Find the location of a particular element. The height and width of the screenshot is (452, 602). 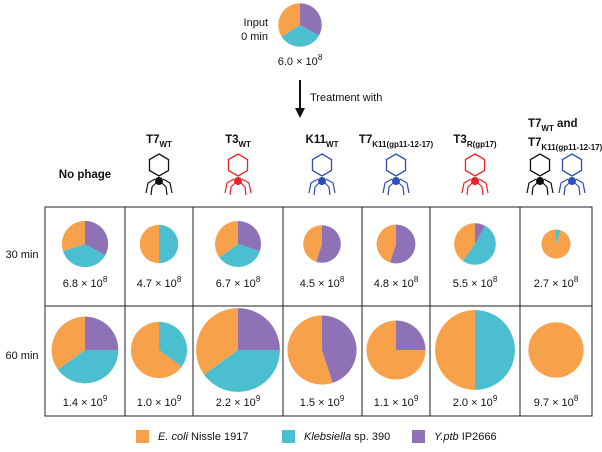

legend-label: E. coli Nissle 1917 is located at coordinates (203, 437).